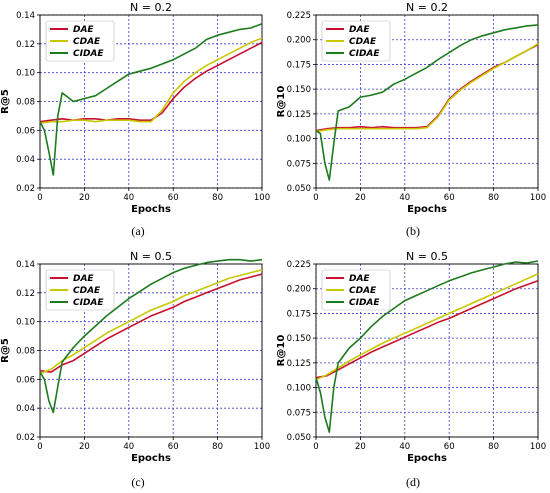 The image size is (550, 493). Describe the element at coordinates (151, 7) in the screenshot. I see `chart-title: N = 0.2` at that location.